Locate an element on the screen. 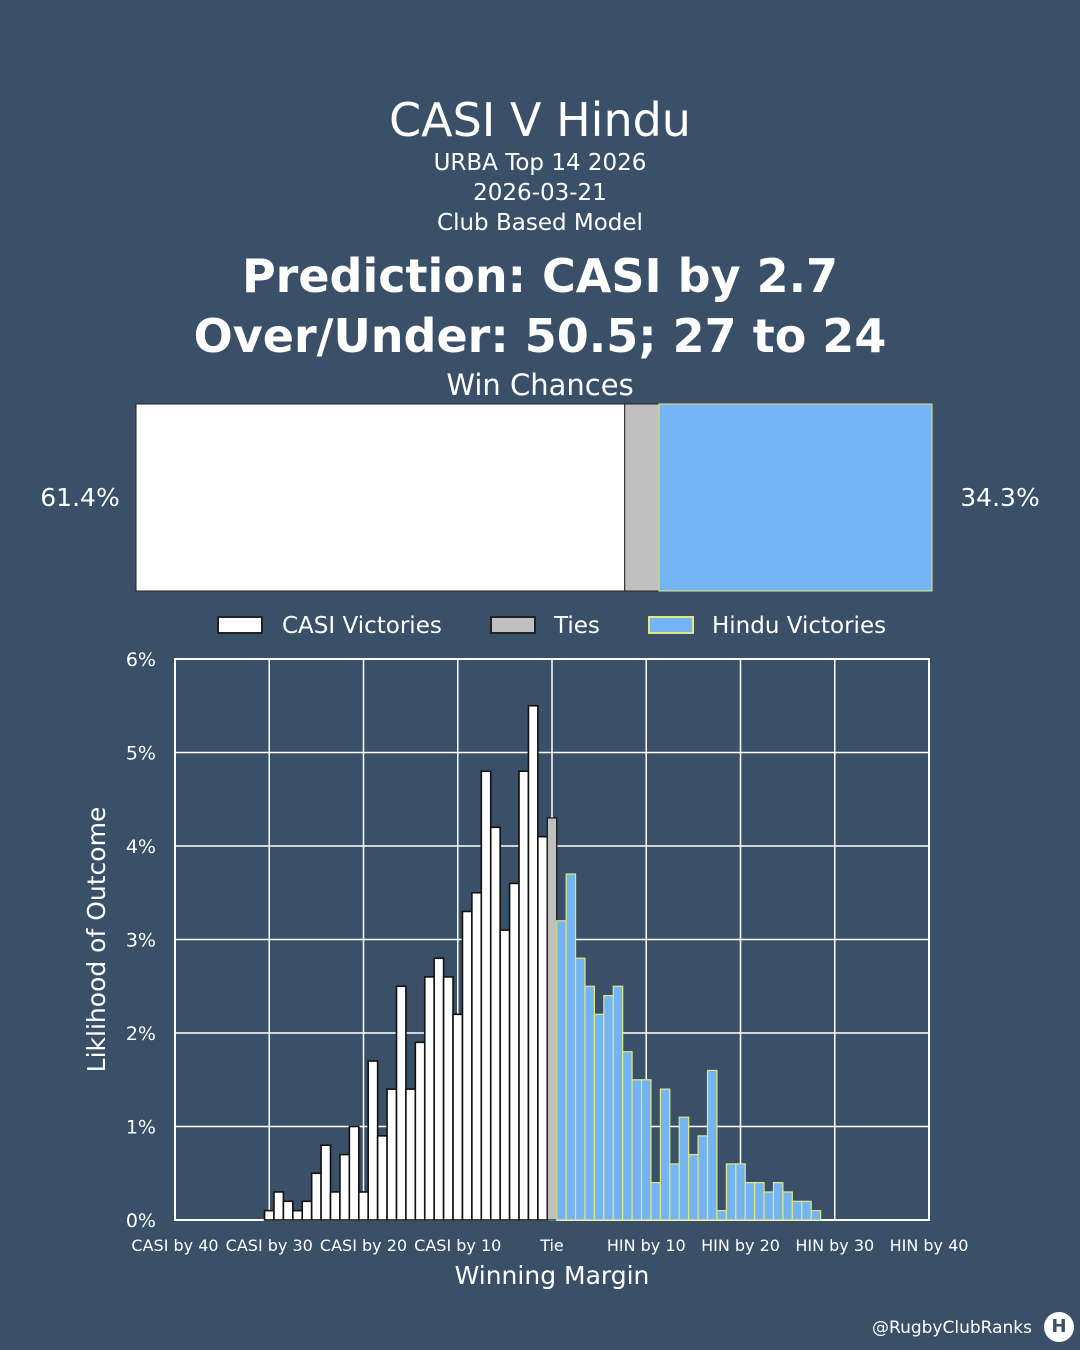  y-tick-label: 0% is located at coordinates (141, 1221).